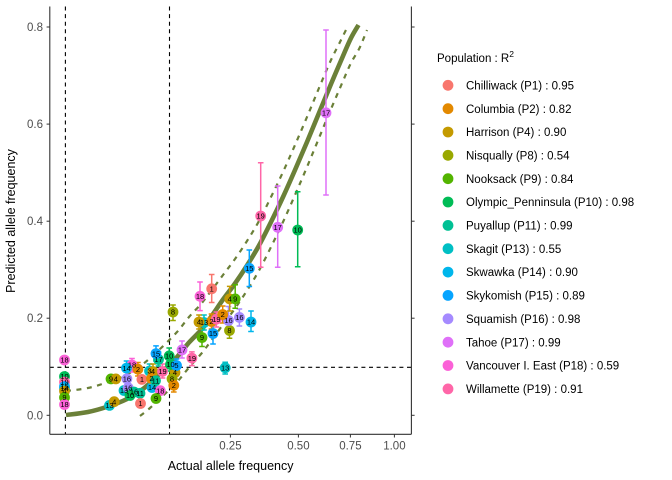 Image resolution: width=672 pixels, height=480 pixels. What do you see at coordinates (542, 367) in the screenshot?
I see `svg-text: Vancouver I. East (P18) : 0.59` at bounding box center [542, 367].